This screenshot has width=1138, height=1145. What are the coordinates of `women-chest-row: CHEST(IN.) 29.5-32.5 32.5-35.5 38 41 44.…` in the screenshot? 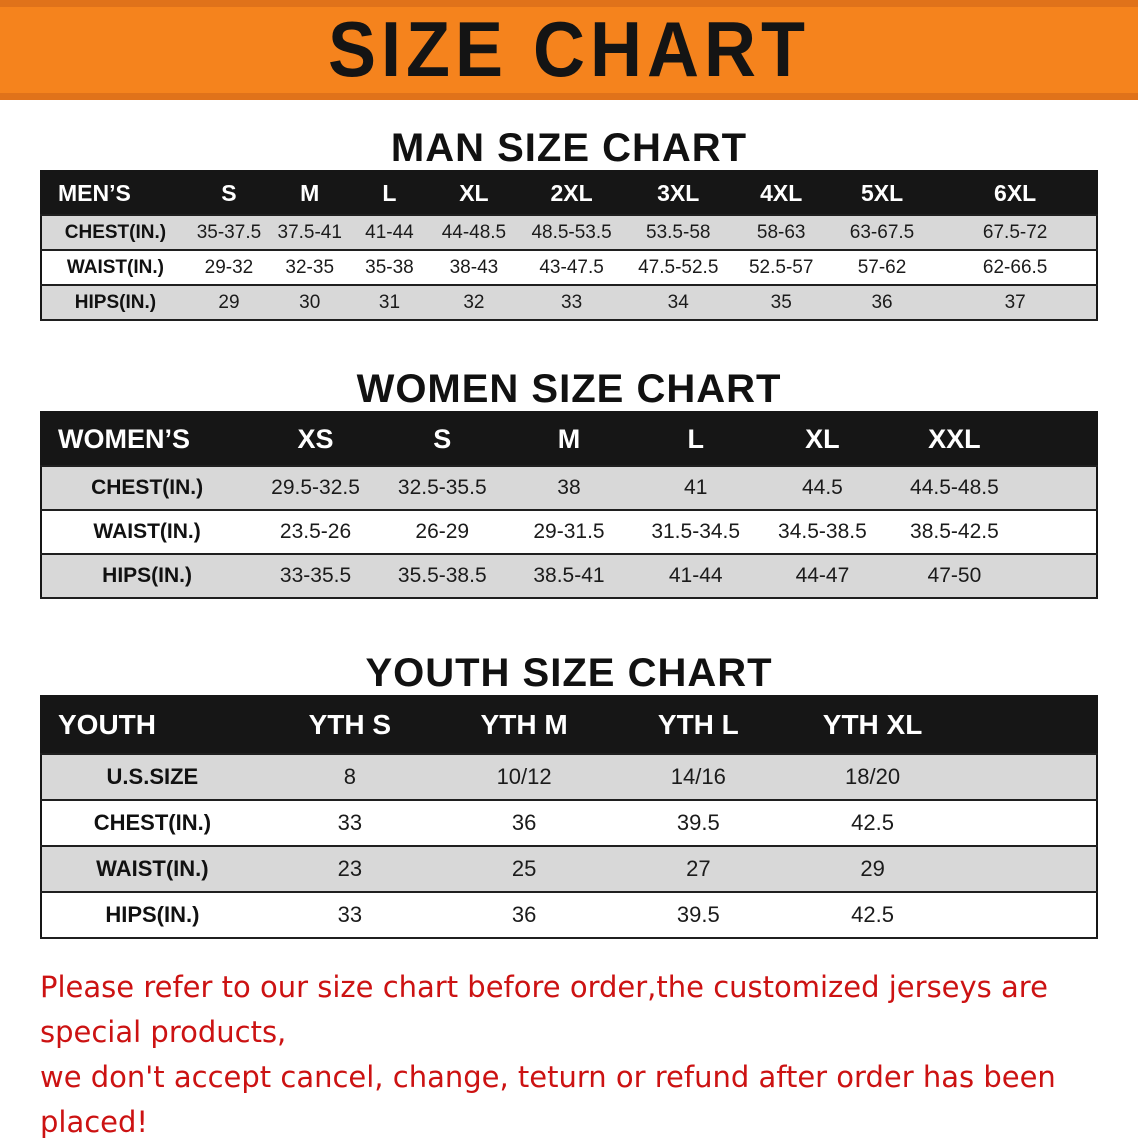 It's located at (569, 488).